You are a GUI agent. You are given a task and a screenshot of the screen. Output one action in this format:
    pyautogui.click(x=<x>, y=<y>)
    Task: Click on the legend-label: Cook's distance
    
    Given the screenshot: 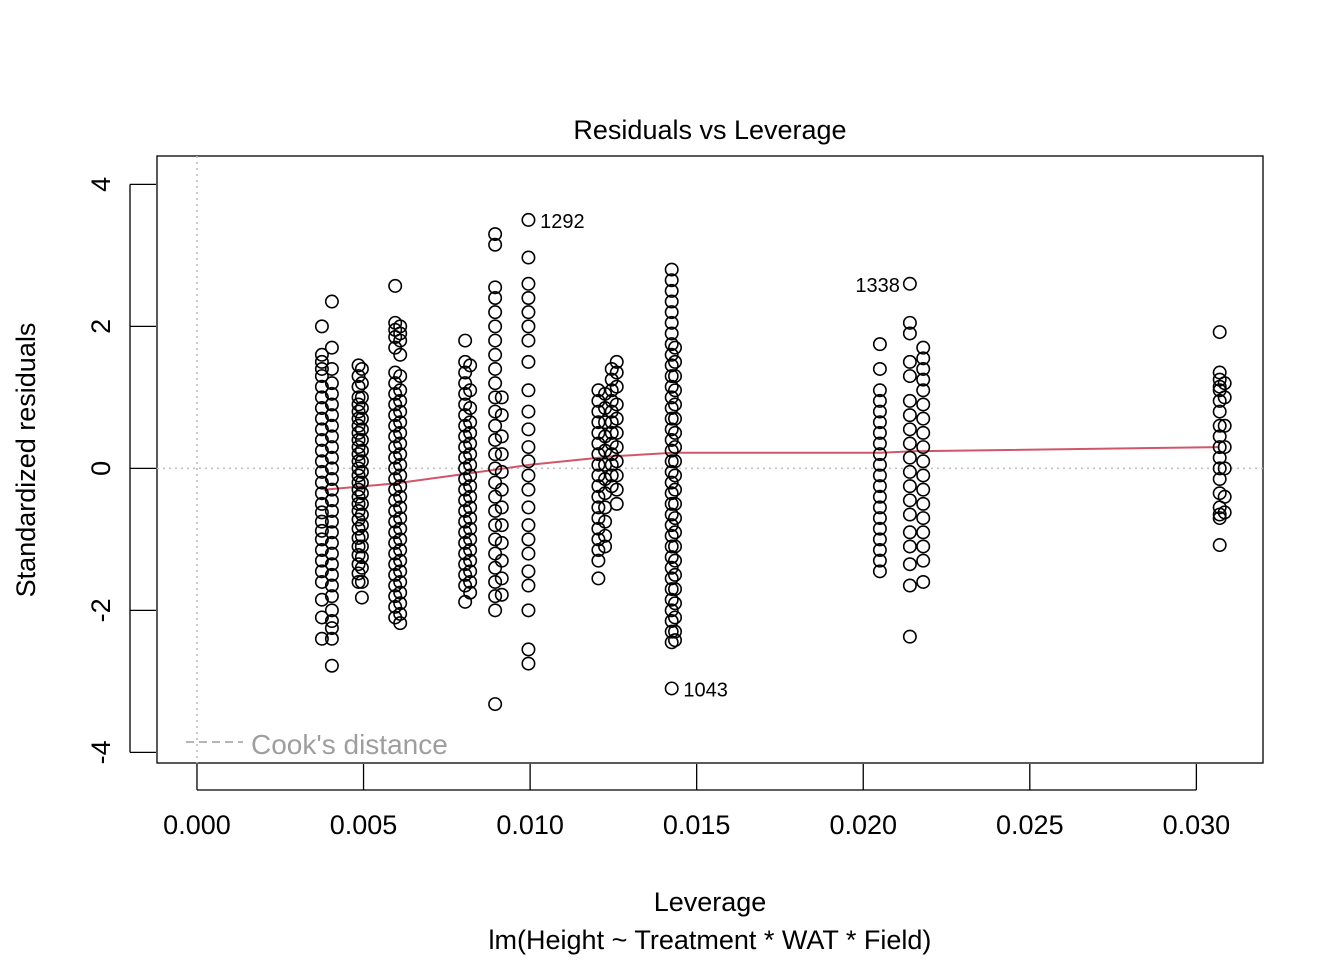 What is the action you would take?
    pyautogui.click(x=349, y=744)
    